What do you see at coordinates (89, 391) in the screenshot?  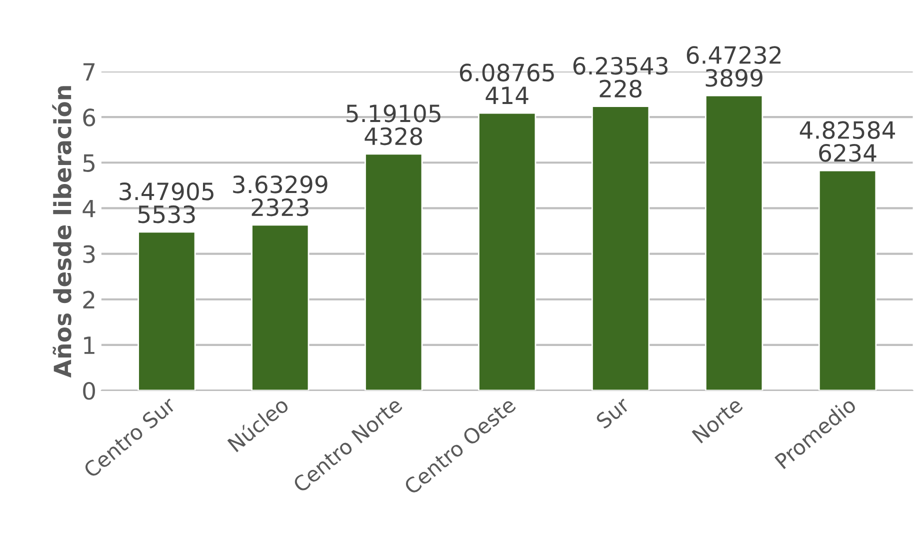 I see `y-tick-label: 0` at bounding box center [89, 391].